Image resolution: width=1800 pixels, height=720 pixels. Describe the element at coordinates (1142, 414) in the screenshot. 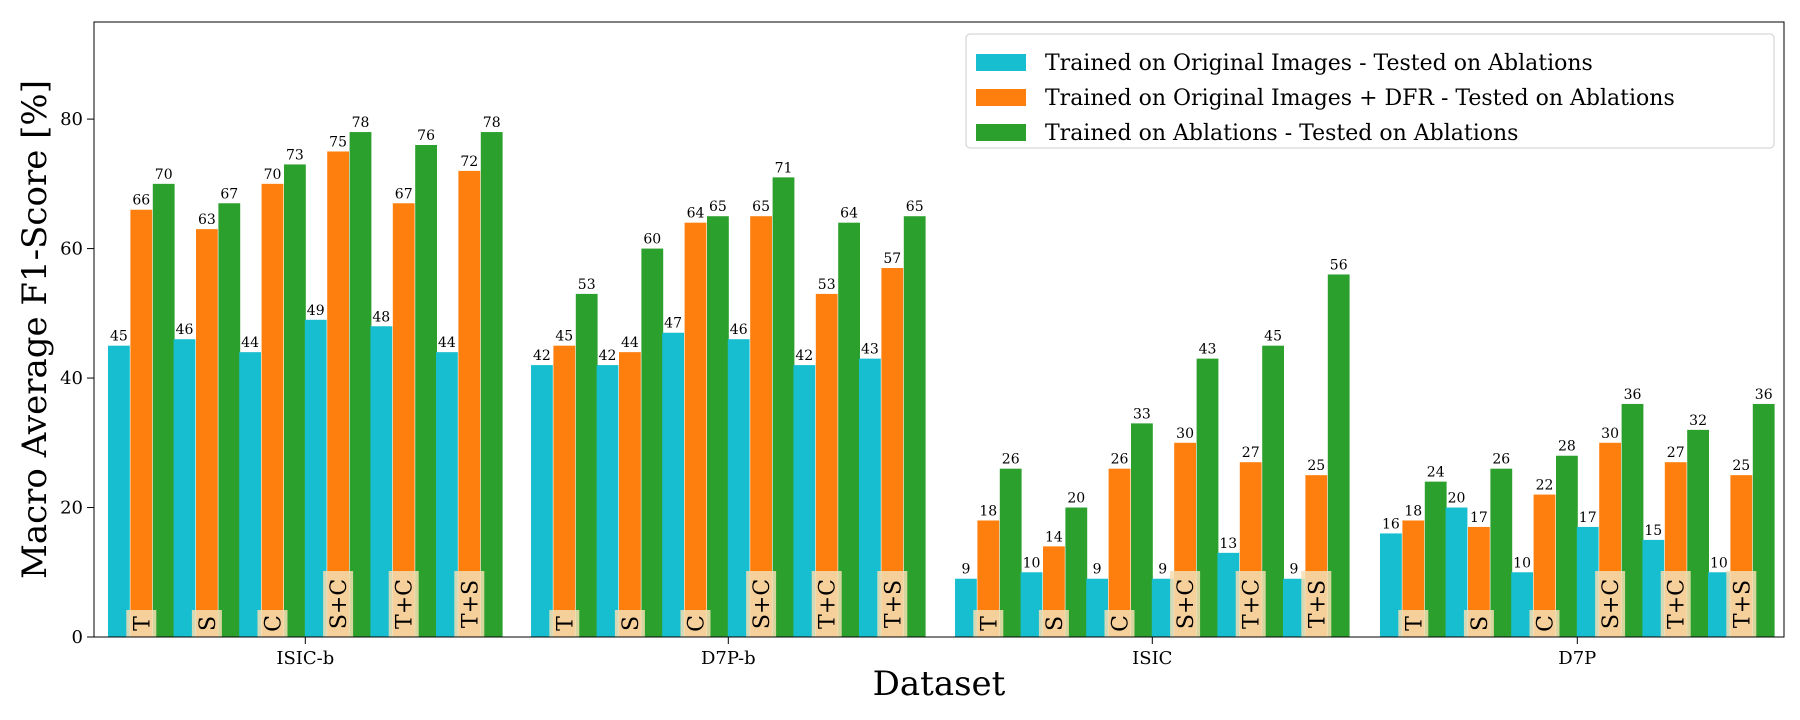

I see `bar-value-label: 33` at that location.